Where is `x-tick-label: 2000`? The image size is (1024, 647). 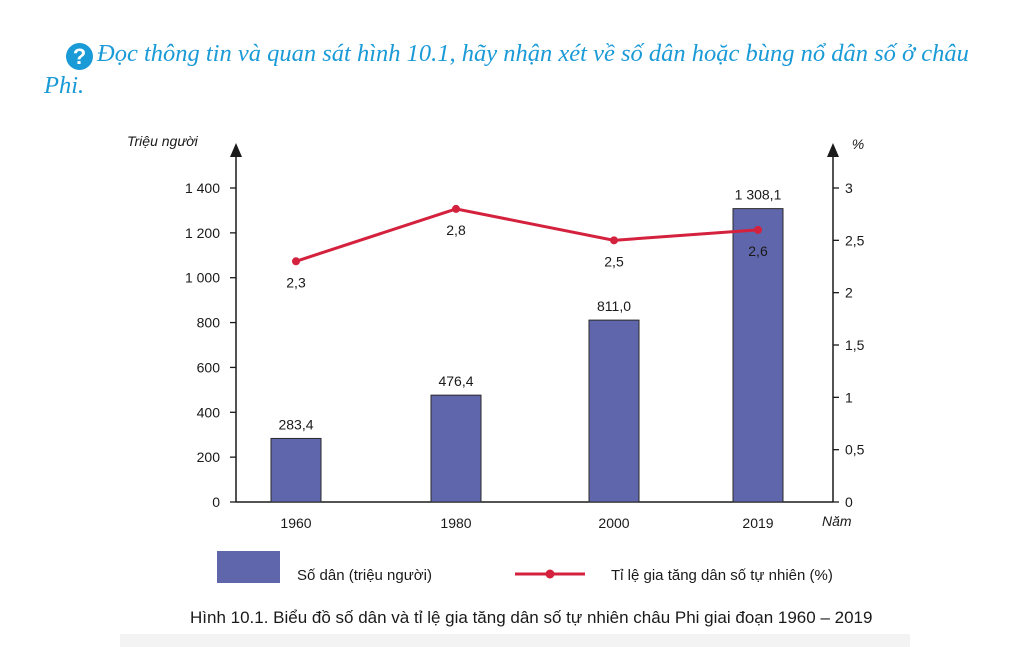
x-tick-label: 2000 is located at coordinates (613, 523).